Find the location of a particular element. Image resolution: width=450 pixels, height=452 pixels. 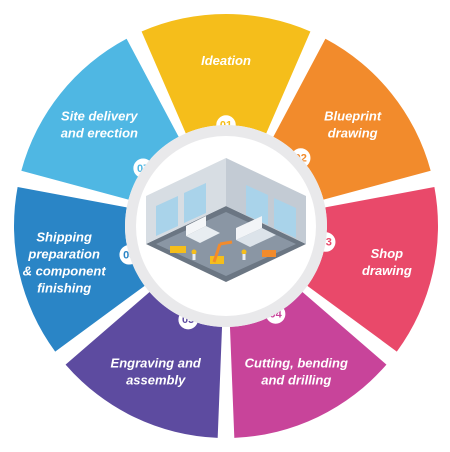

segment-label-01: Ideation is located at coordinates (226, 60).